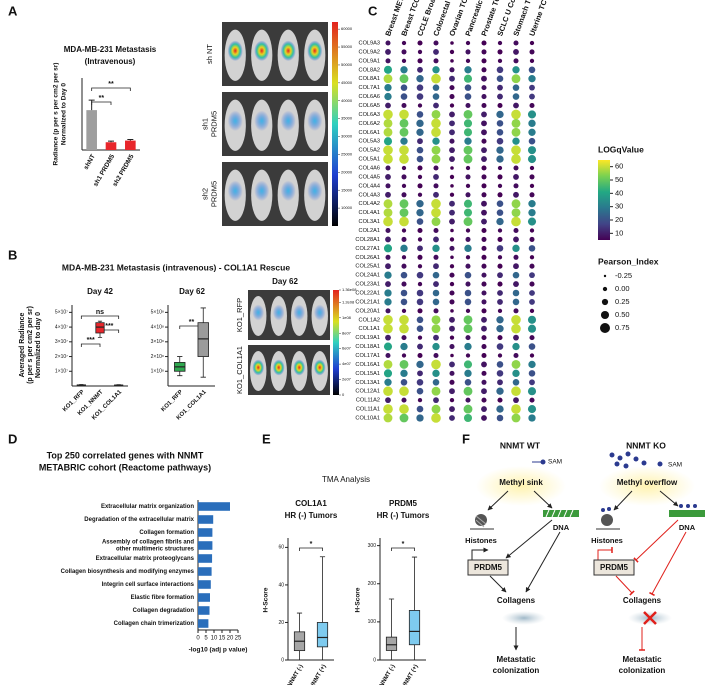  Describe the element at coordinates (403, 503) in the screenshot. I see `chart-title: PRDM5` at that location.